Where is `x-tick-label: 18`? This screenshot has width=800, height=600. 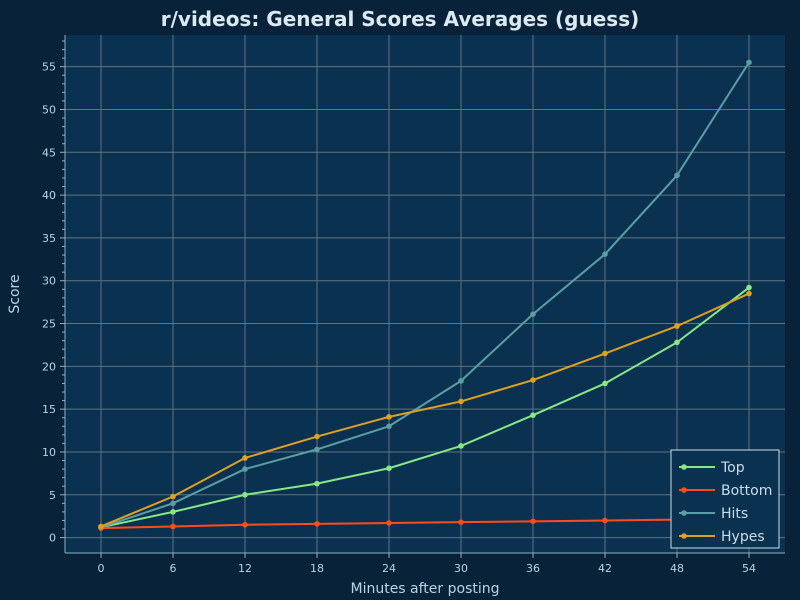 x-tick-label: 18 is located at coordinates (317, 568).